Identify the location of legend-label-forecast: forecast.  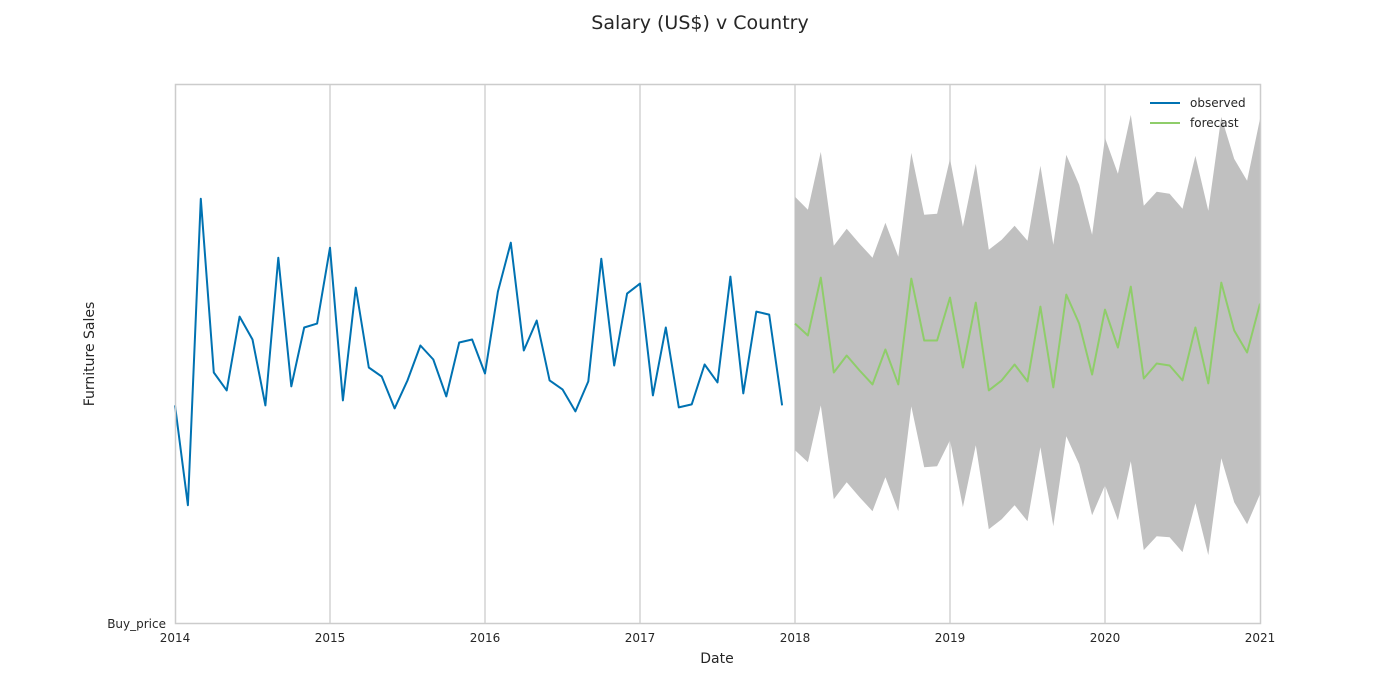
(1214, 123).